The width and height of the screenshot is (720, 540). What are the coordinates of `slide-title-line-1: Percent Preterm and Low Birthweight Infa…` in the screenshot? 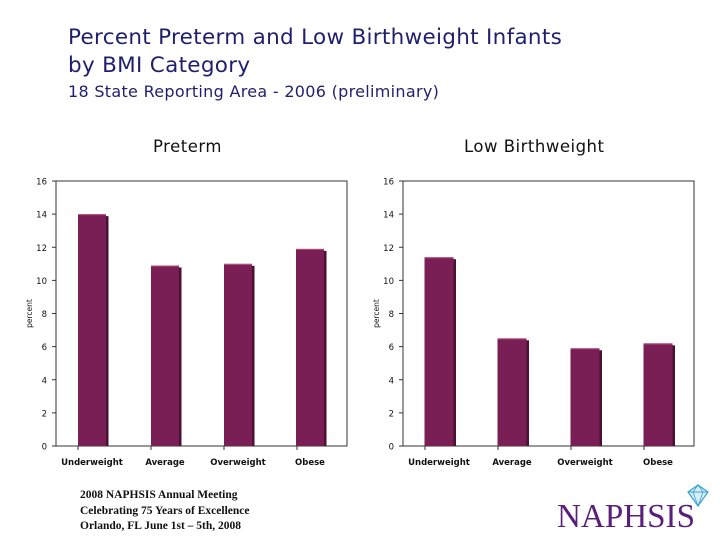 It's located at (315, 37).